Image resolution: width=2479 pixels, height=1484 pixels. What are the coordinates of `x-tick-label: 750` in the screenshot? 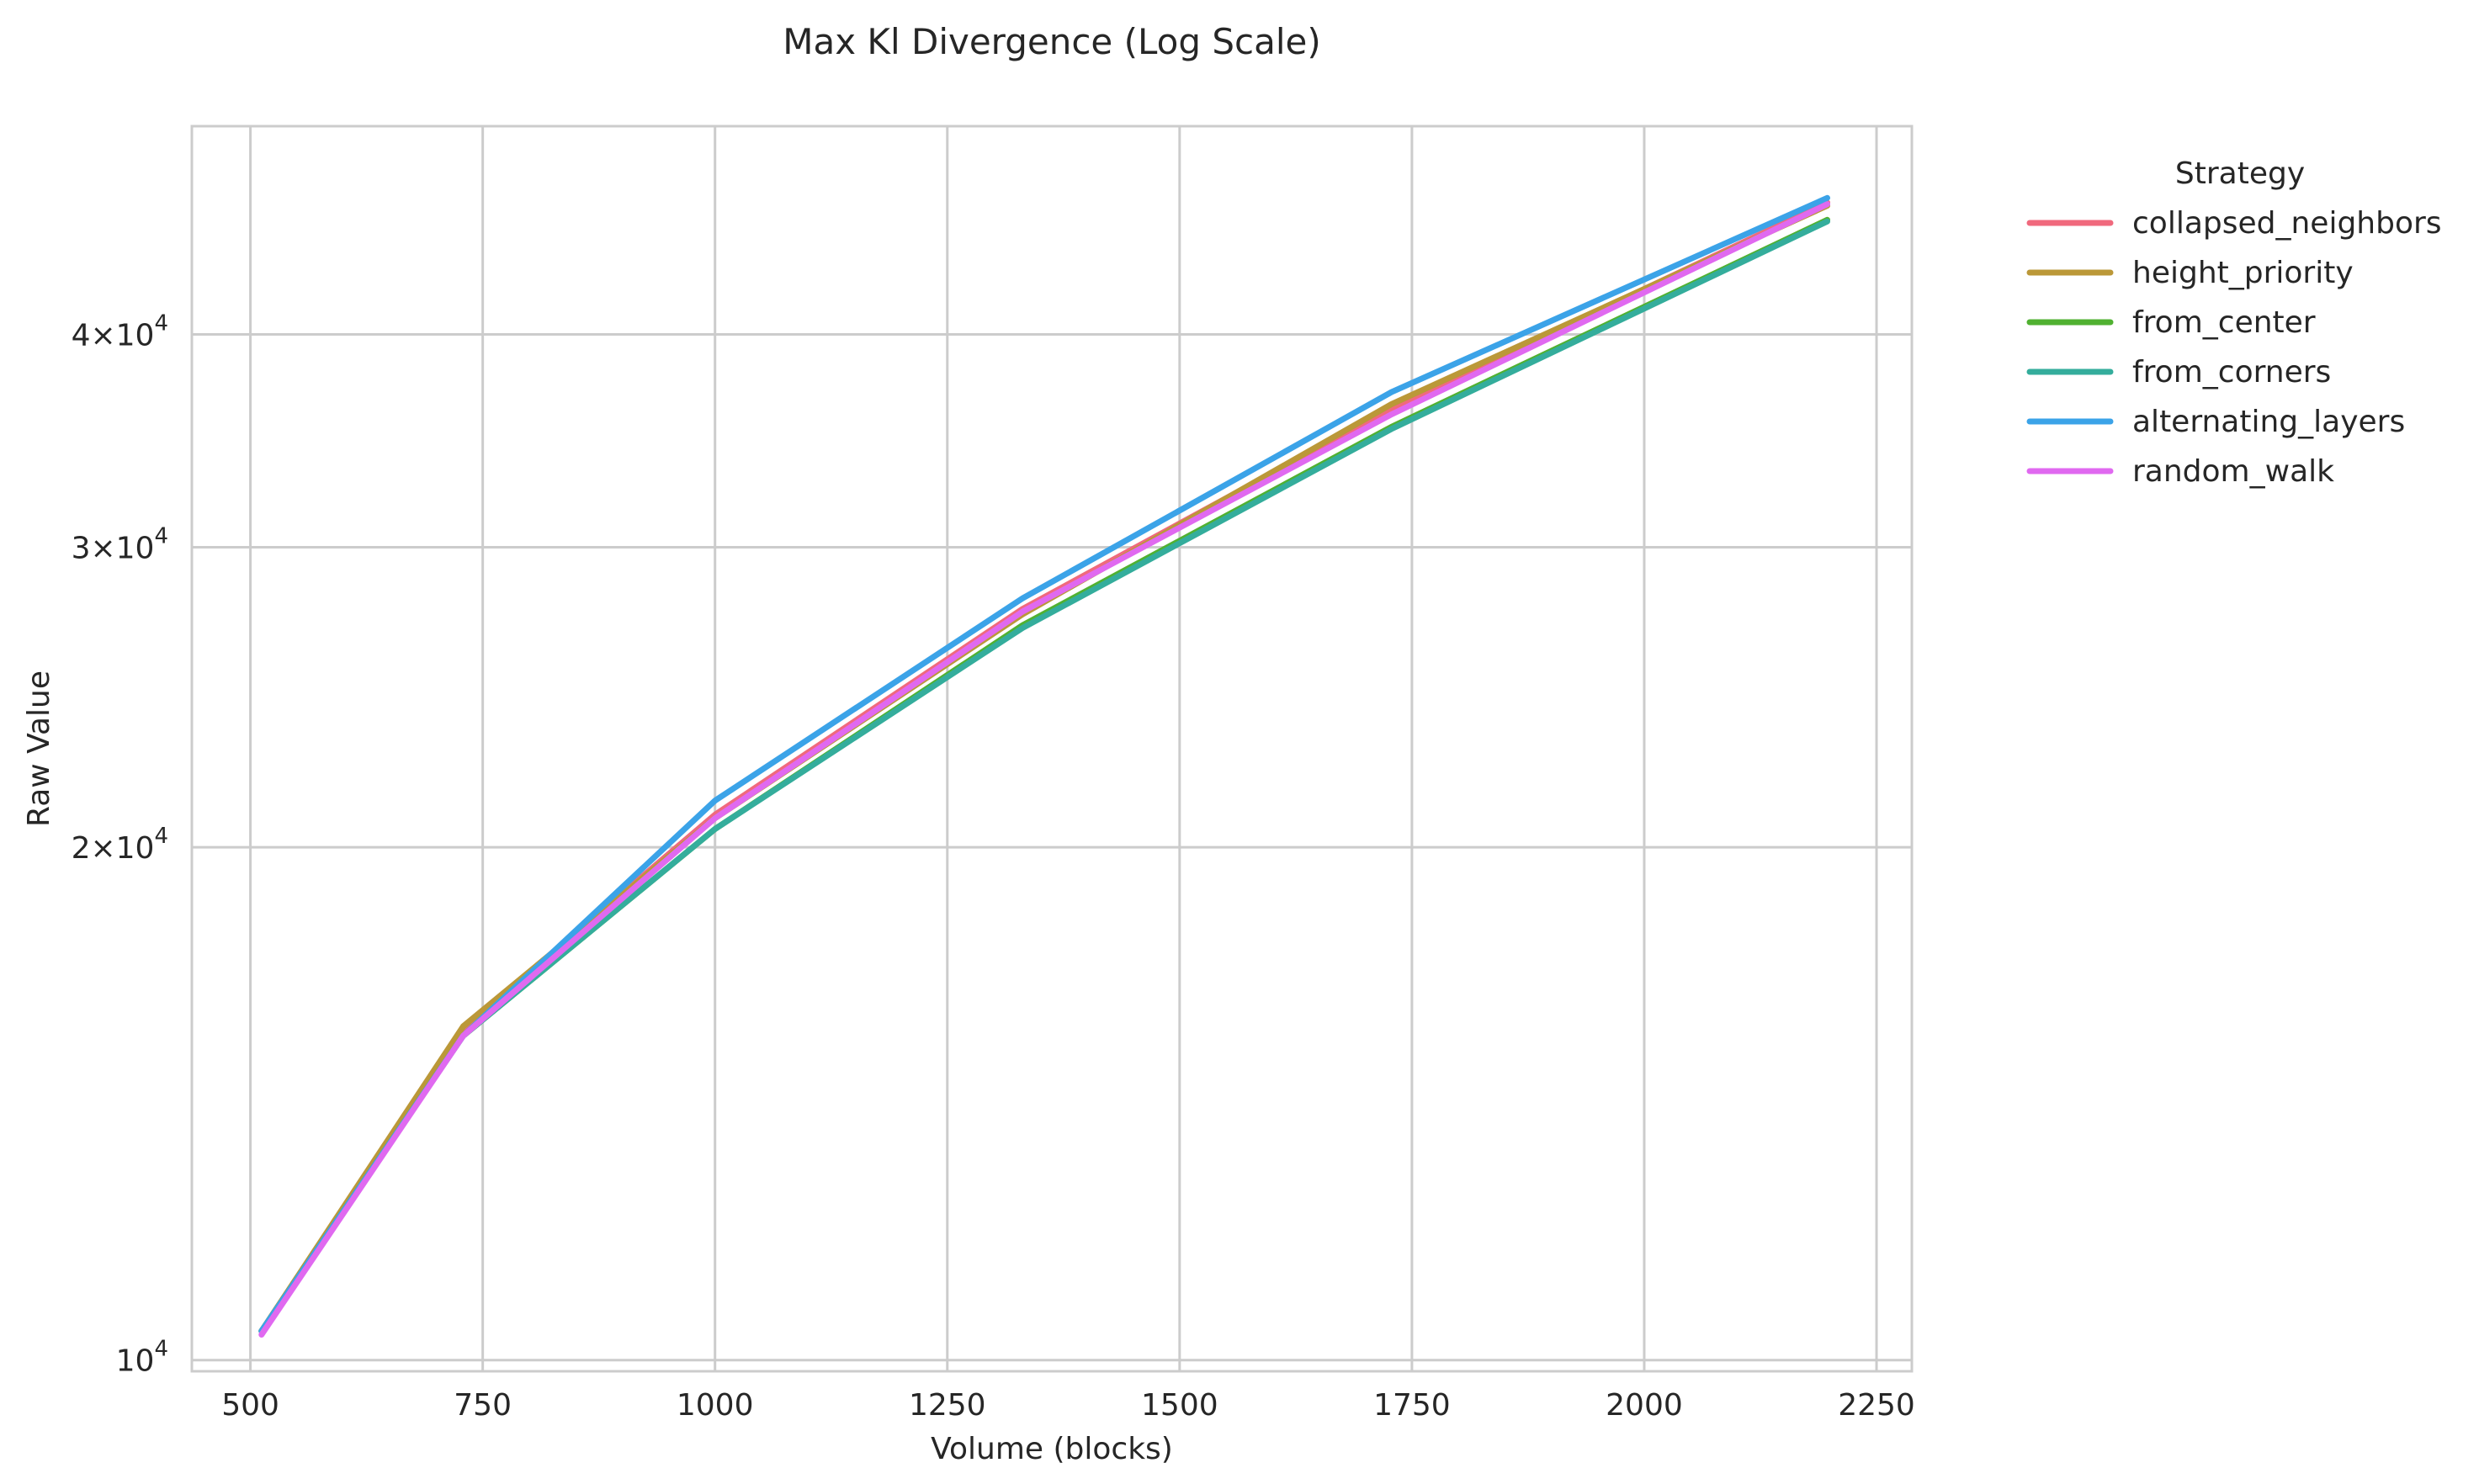 It's located at (483, 1405).